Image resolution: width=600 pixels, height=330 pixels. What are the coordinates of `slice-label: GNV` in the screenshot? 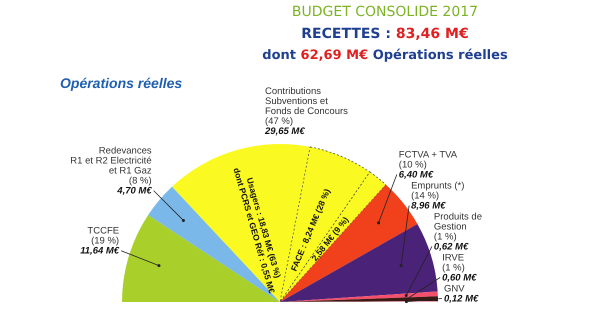 It's located at (455, 288).